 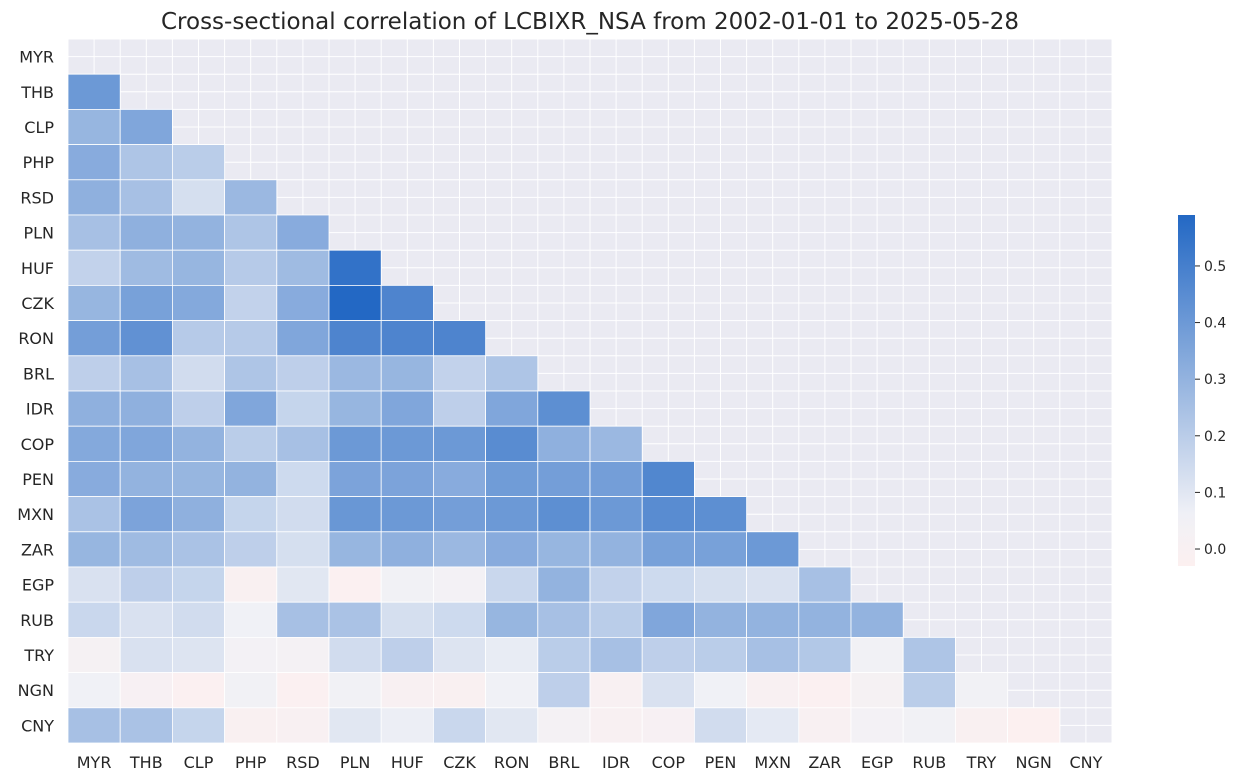 What do you see at coordinates (825, 619) in the screenshot?
I see `heatmap-cell-rub-zar` at bounding box center [825, 619].